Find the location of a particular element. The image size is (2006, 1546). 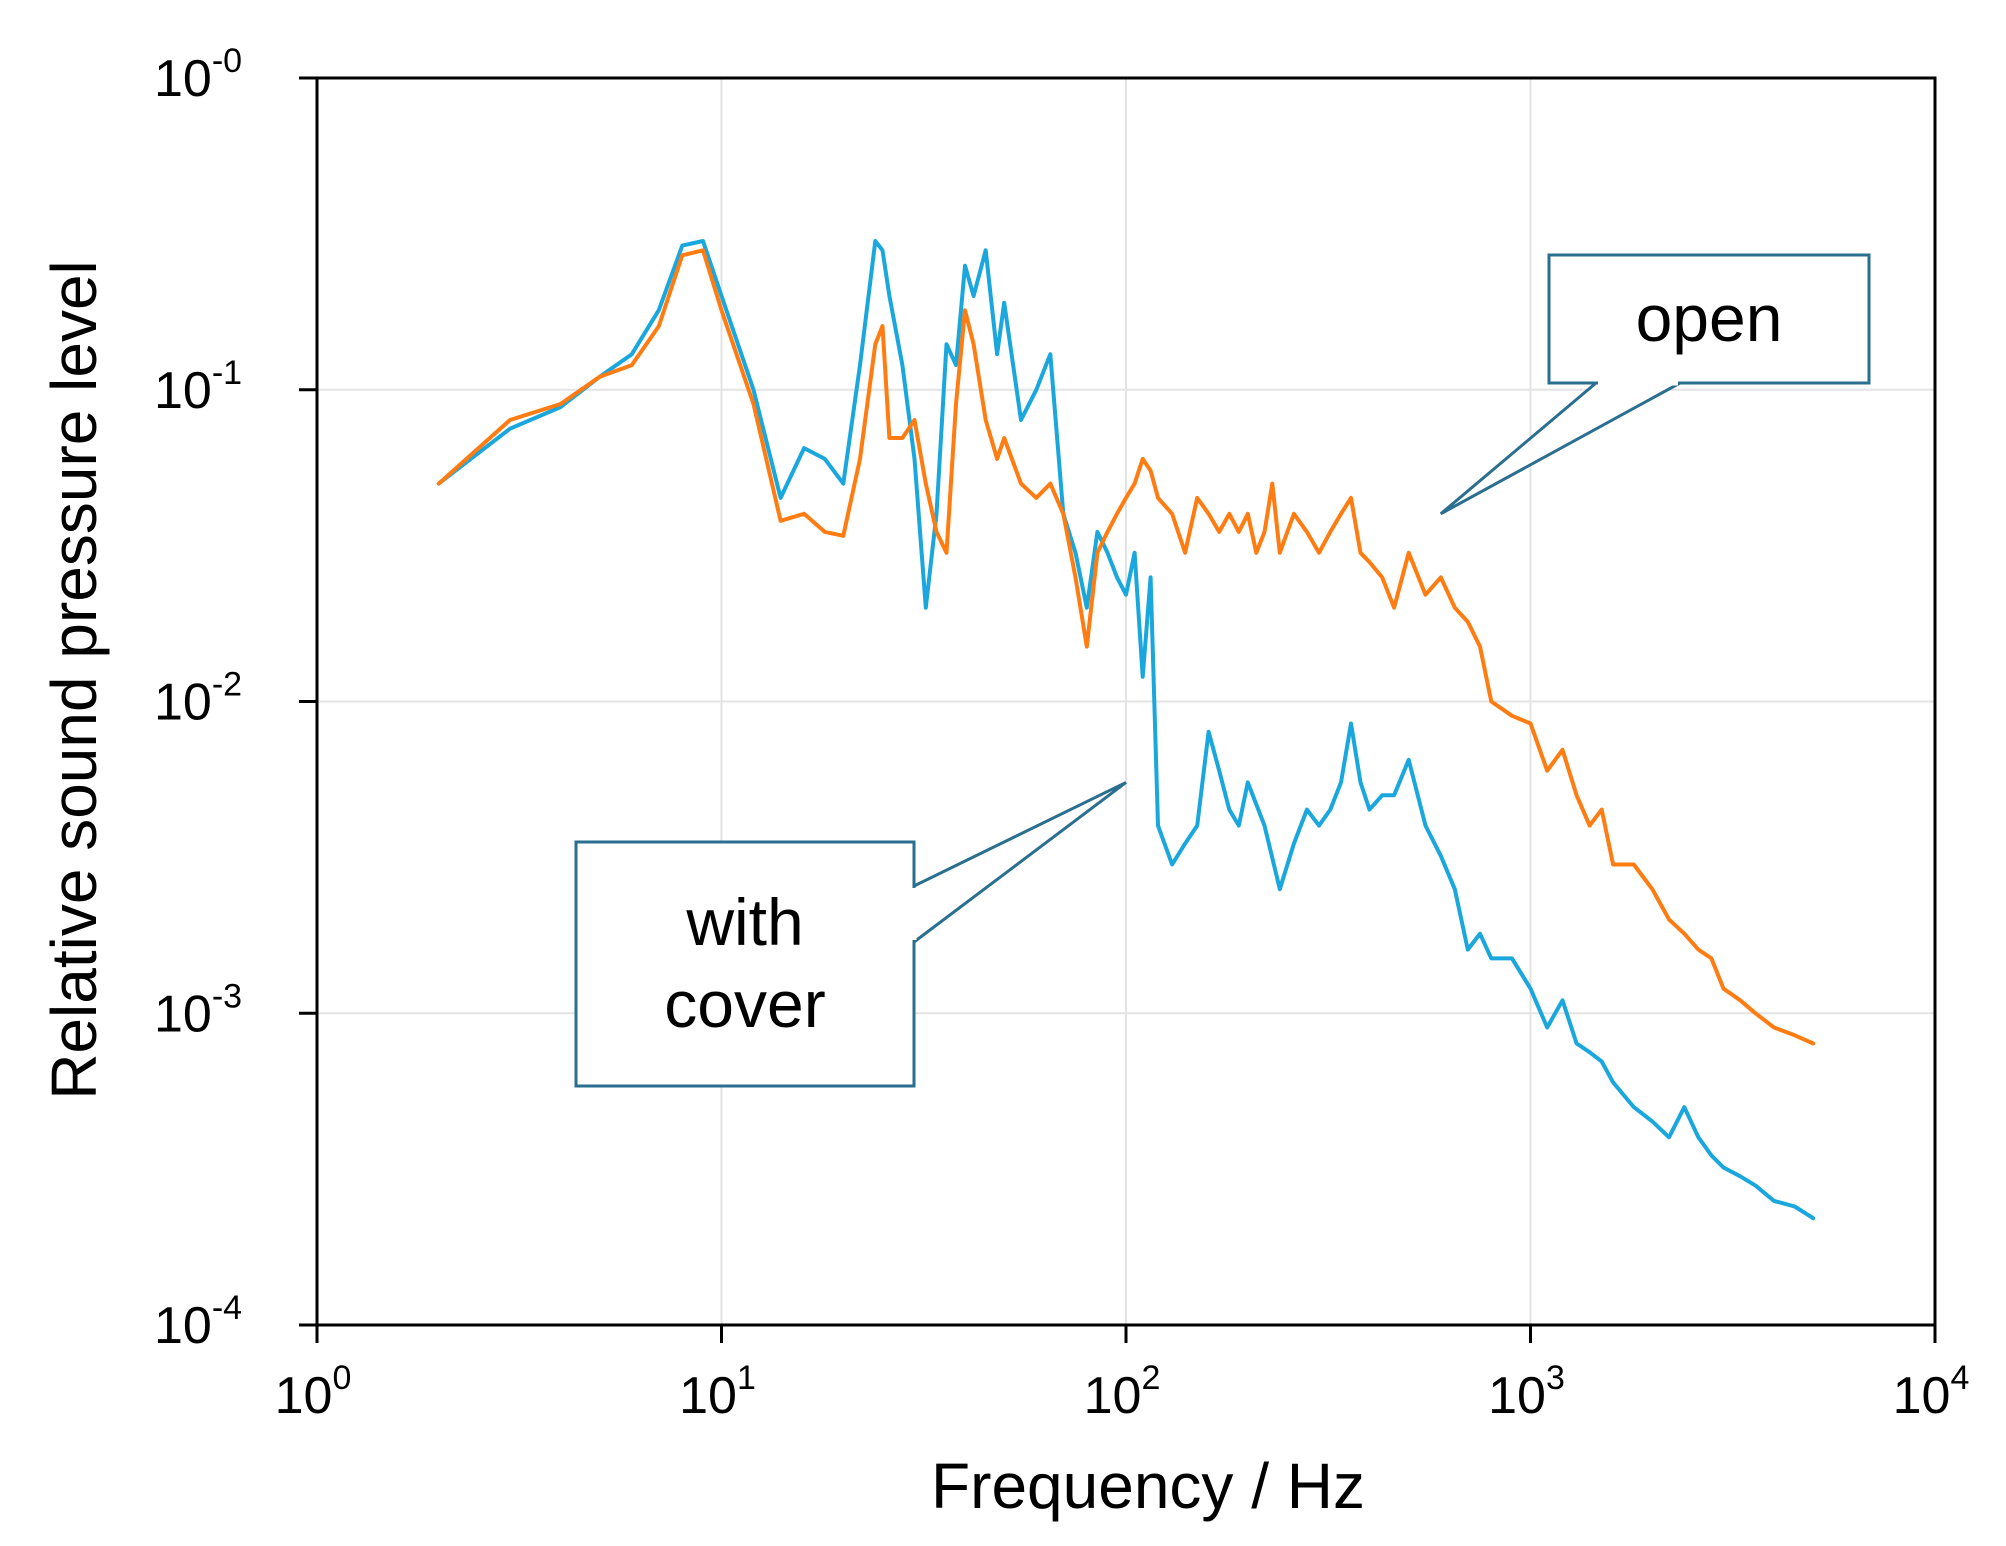

y-tick-label: 10⁻¹ is located at coordinates (198, 387).